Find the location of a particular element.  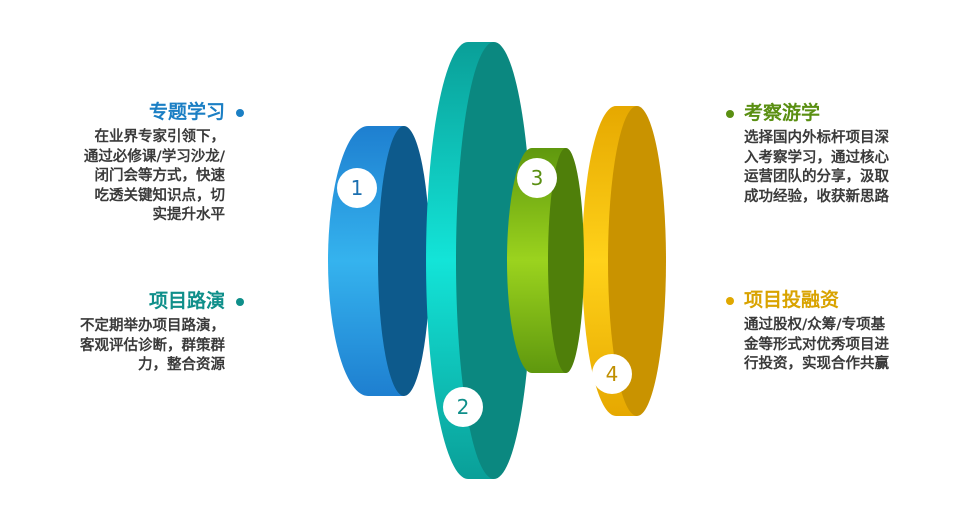

segment-3-line-2: 入考察学习，通过核心 is located at coordinates (816, 157).